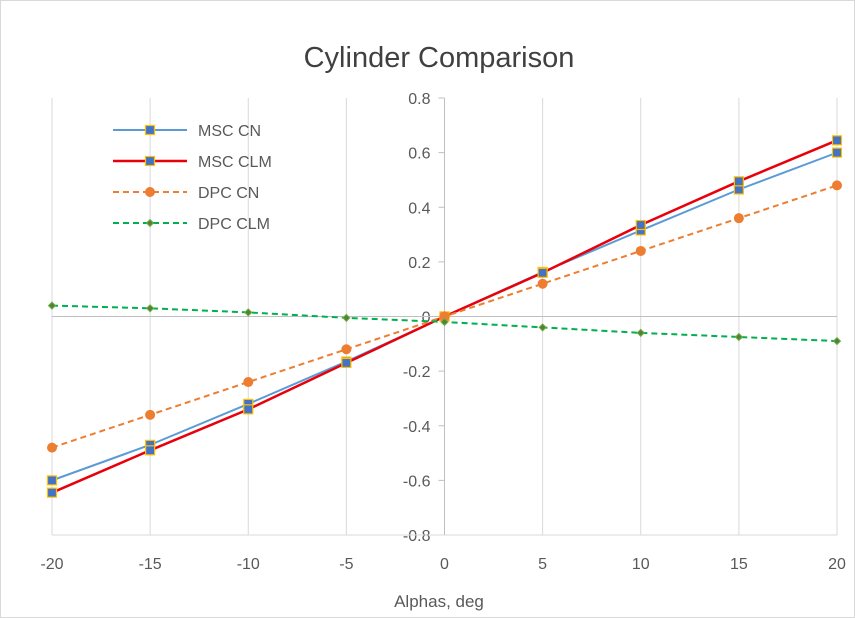  I want to click on y-tick-label: 0.4, so click(419, 208).